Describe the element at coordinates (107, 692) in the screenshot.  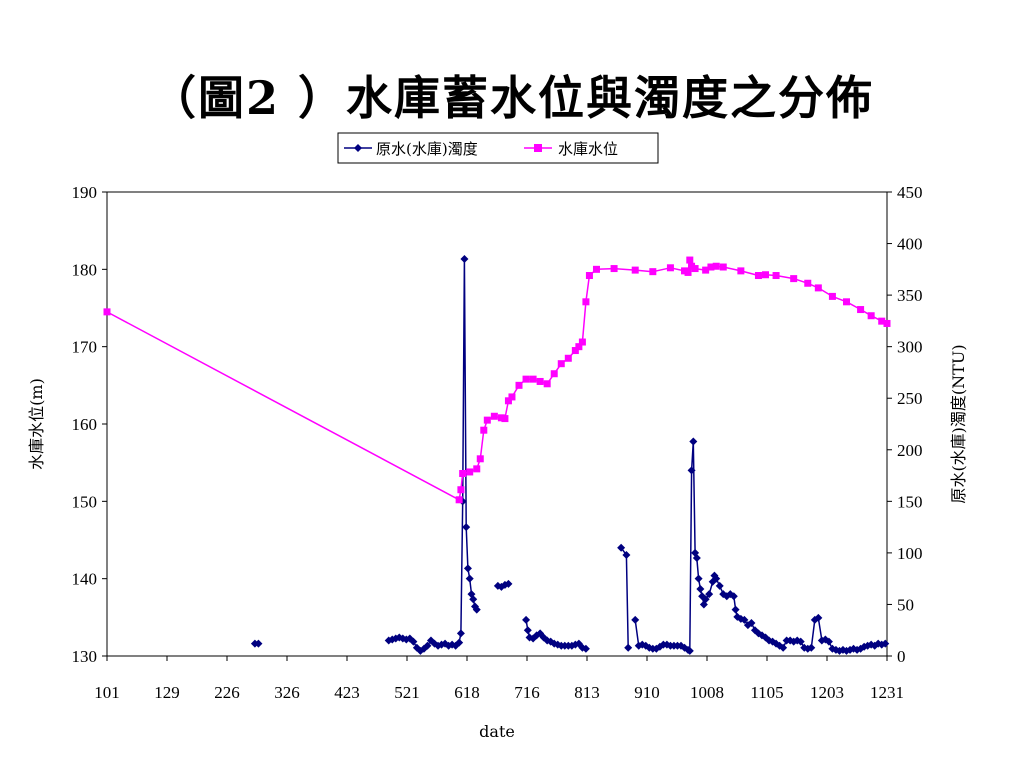
I see `x-tick-label: 101` at that location.